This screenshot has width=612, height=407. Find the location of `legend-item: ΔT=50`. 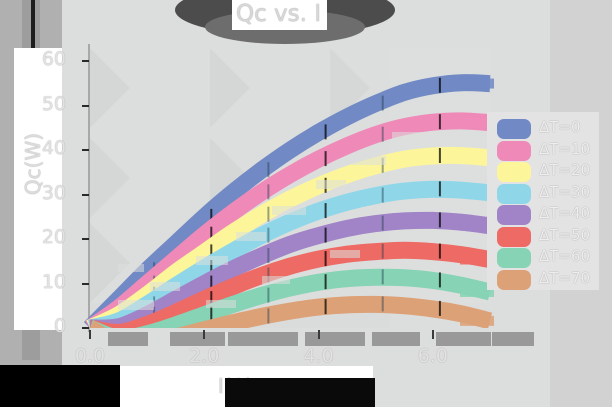

legend-item: ΔT=50 is located at coordinates (543, 237).